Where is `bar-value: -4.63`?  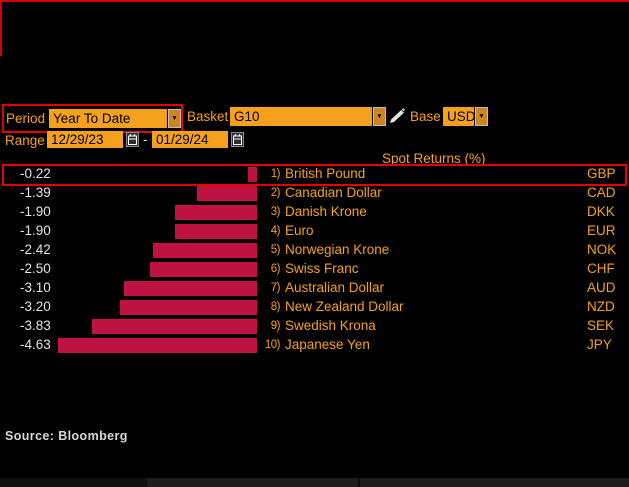
bar-value: -4.63 is located at coordinates (35, 345).